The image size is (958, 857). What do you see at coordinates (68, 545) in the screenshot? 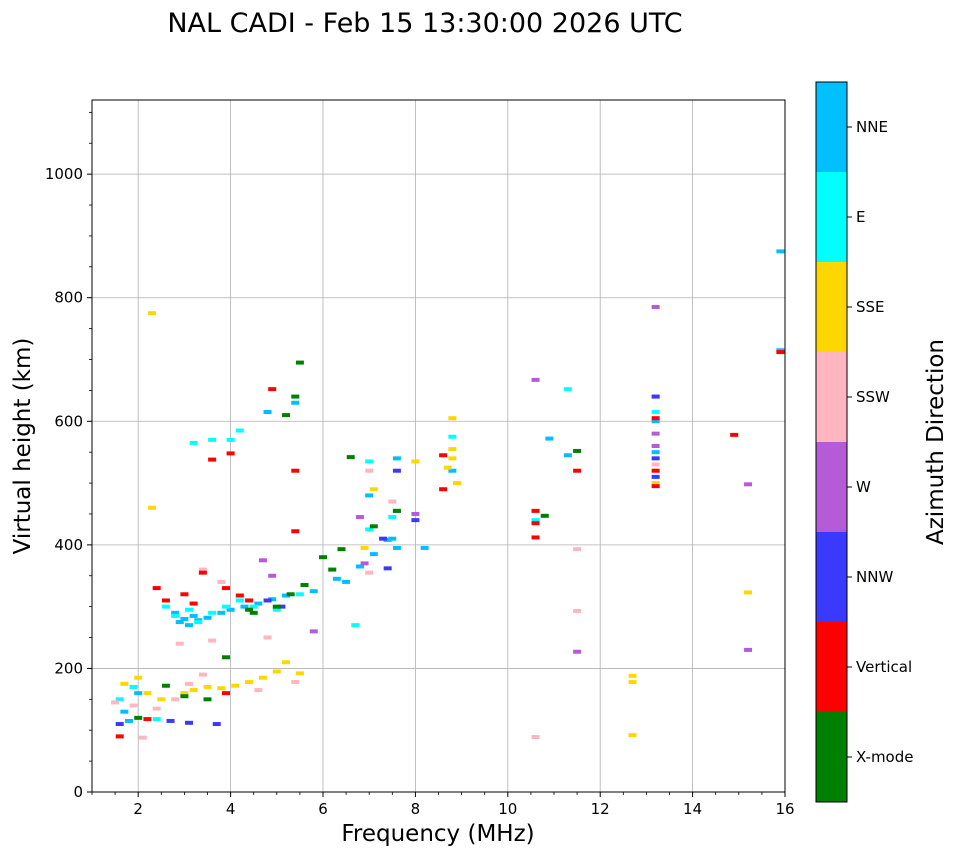
I see `y-tick-label: 400` at bounding box center [68, 545].